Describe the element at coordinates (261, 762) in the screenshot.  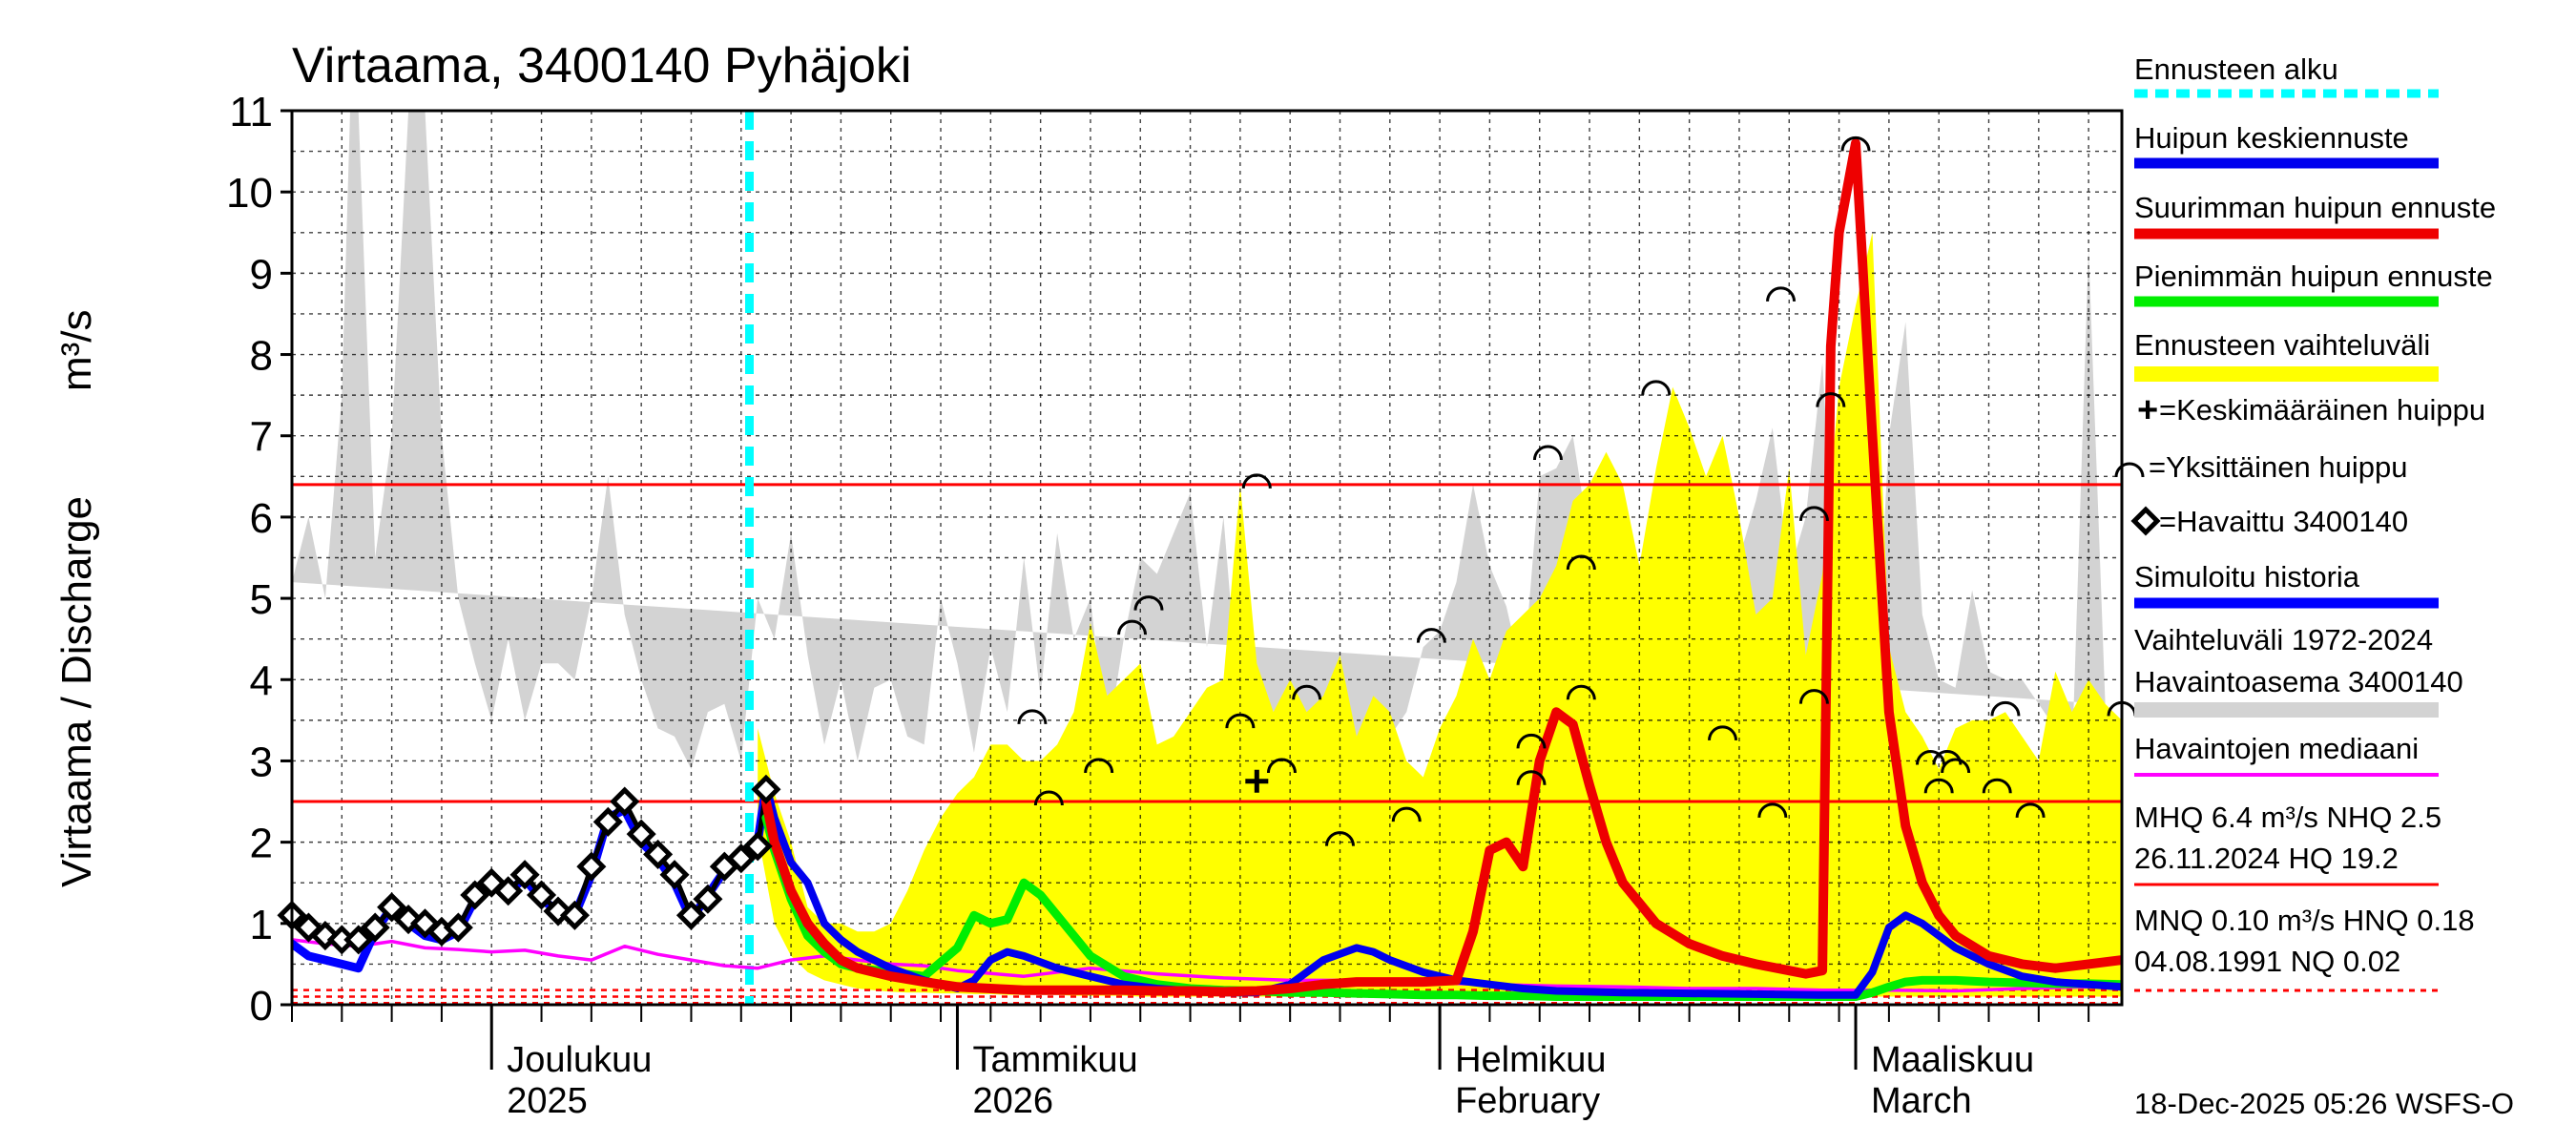
I see `y-tick-label: 3` at that location.